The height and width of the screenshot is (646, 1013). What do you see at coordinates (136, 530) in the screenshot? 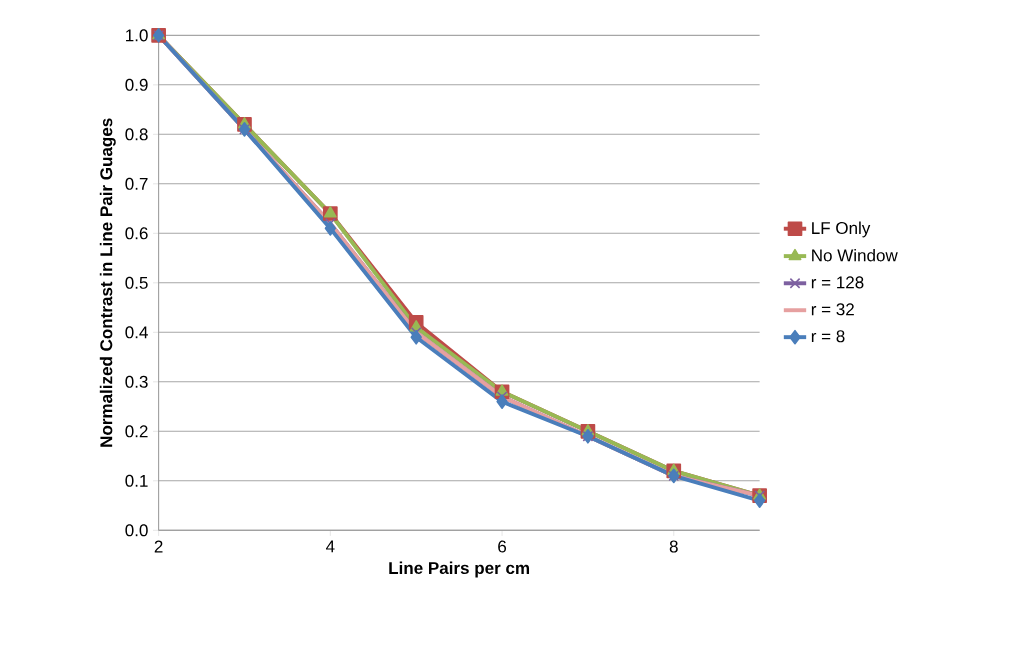
I see `y-tick-label: 0.0` at bounding box center [136, 530].